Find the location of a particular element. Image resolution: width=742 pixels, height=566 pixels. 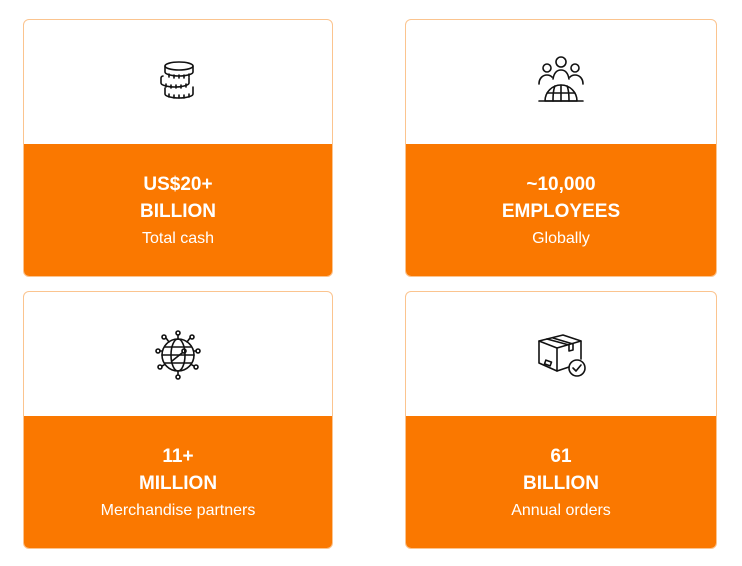

stat-value: US$20+ is located at coordinates (178, 184).